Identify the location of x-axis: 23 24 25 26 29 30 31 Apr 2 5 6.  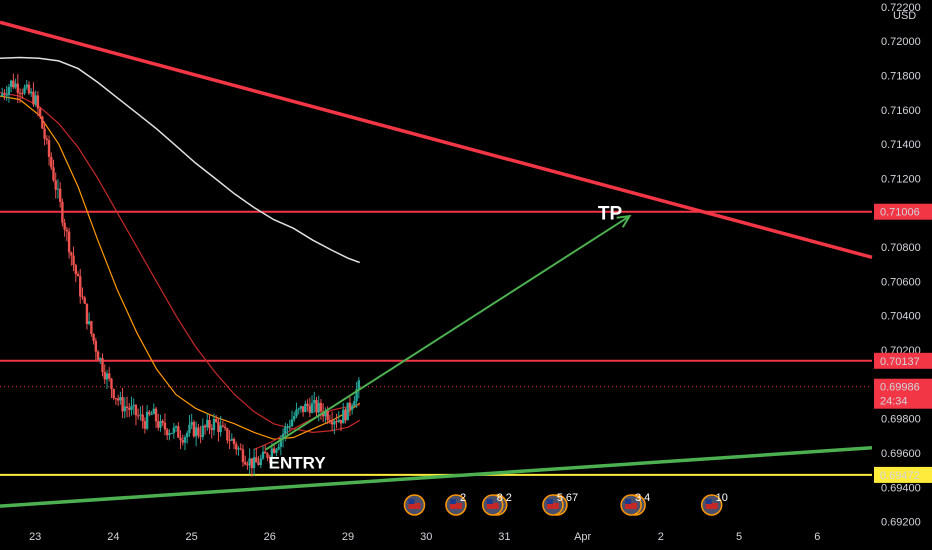
(424, 537).